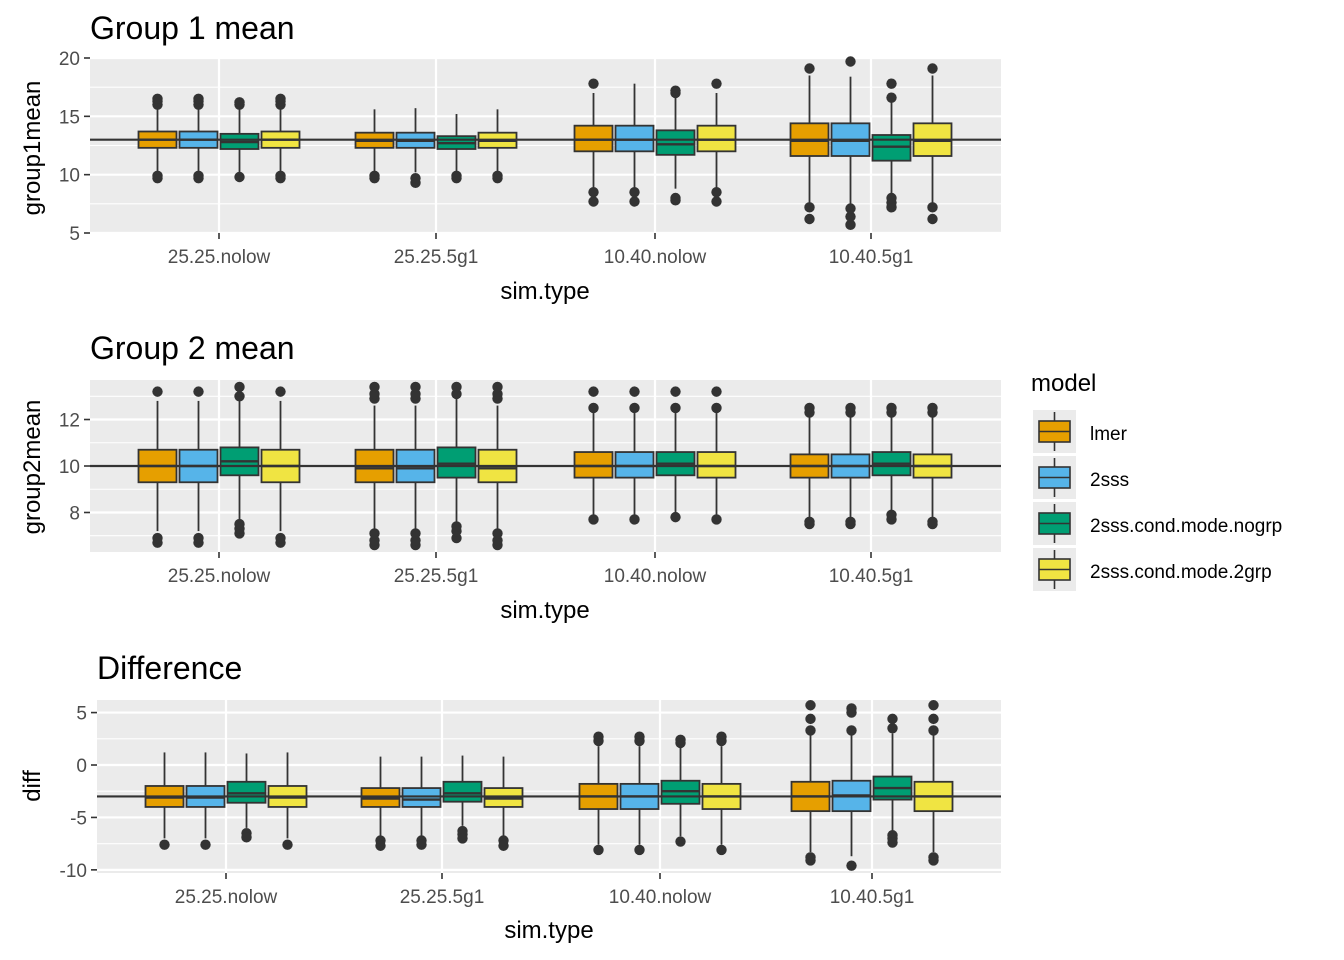  What do you see at coordinates (1181, 572) in the screenshot?
I see `legend-label: 2sss.cond.mode.2grp` at bounding box center [1181, 572].